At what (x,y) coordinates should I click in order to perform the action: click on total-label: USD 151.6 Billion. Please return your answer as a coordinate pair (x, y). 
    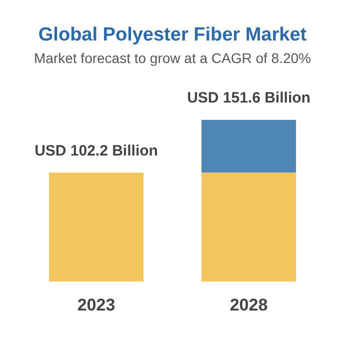
    Looking at the image, I should click on (248, 98).